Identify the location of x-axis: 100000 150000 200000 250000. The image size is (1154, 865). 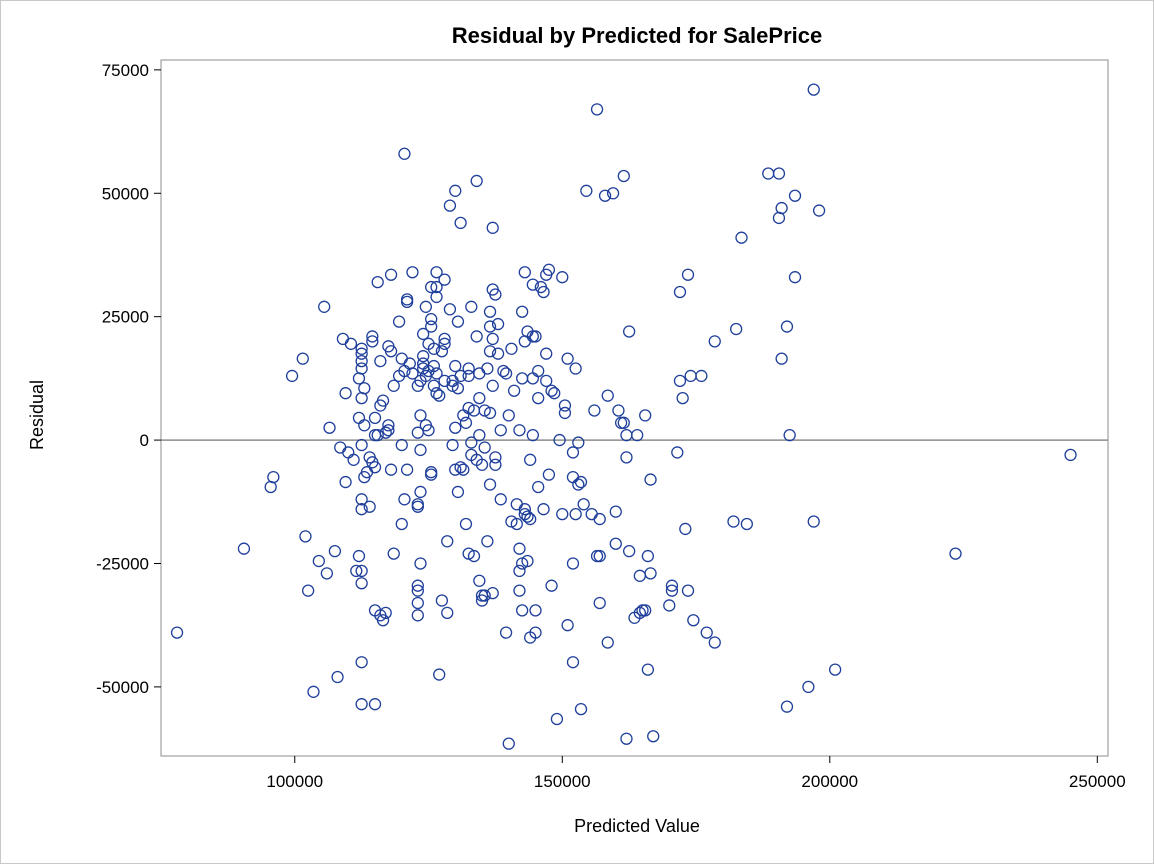
(696, 773).